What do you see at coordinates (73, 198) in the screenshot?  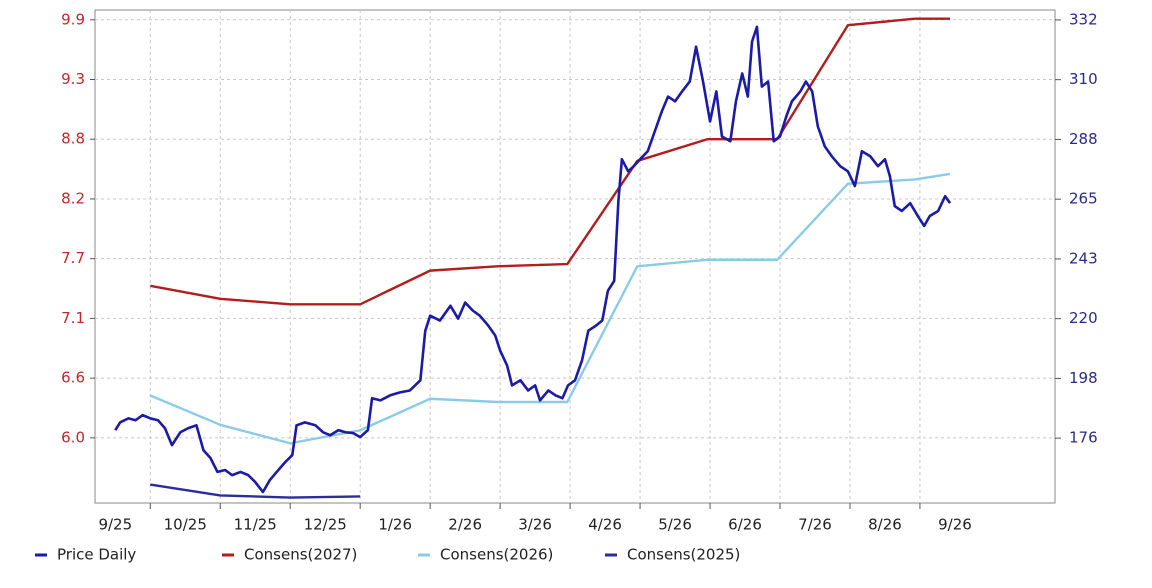 I see `y-tick-label: 8.2` at bounding box center [73, 198].